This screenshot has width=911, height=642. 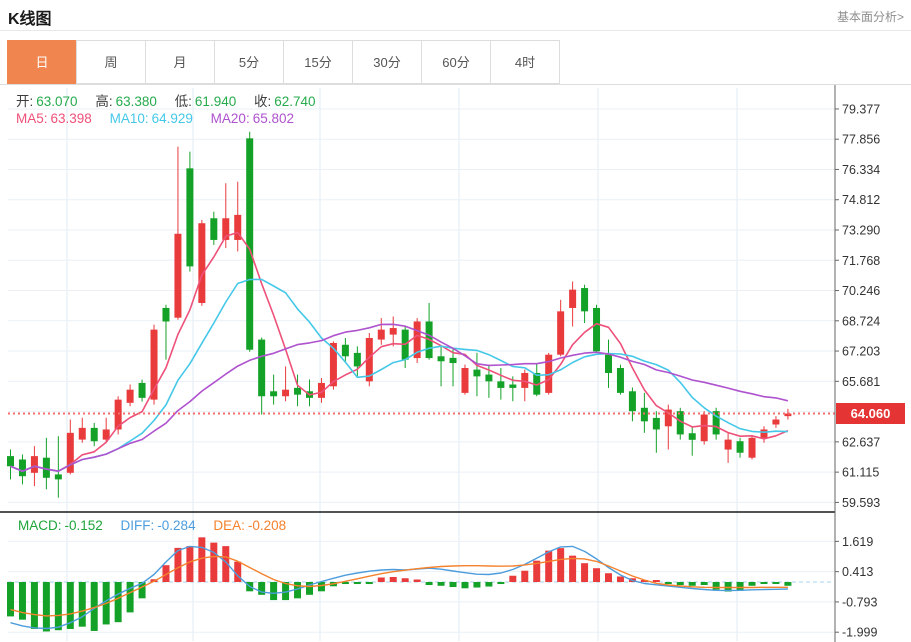 What do you see at coordinates (111, 62) in the screenshot?
I see `tab-week: 周` at bounding box center [111, 62].